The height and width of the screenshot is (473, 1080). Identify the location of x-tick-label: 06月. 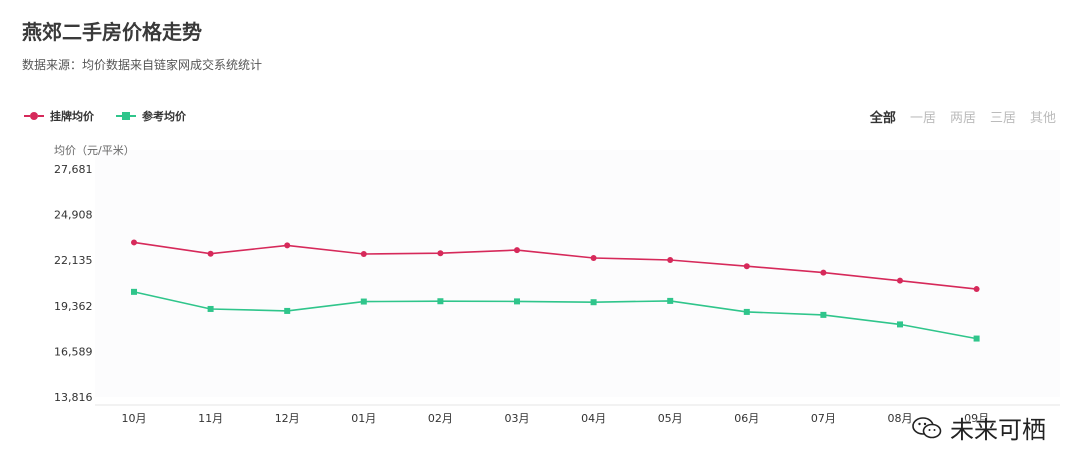
(746, 418).